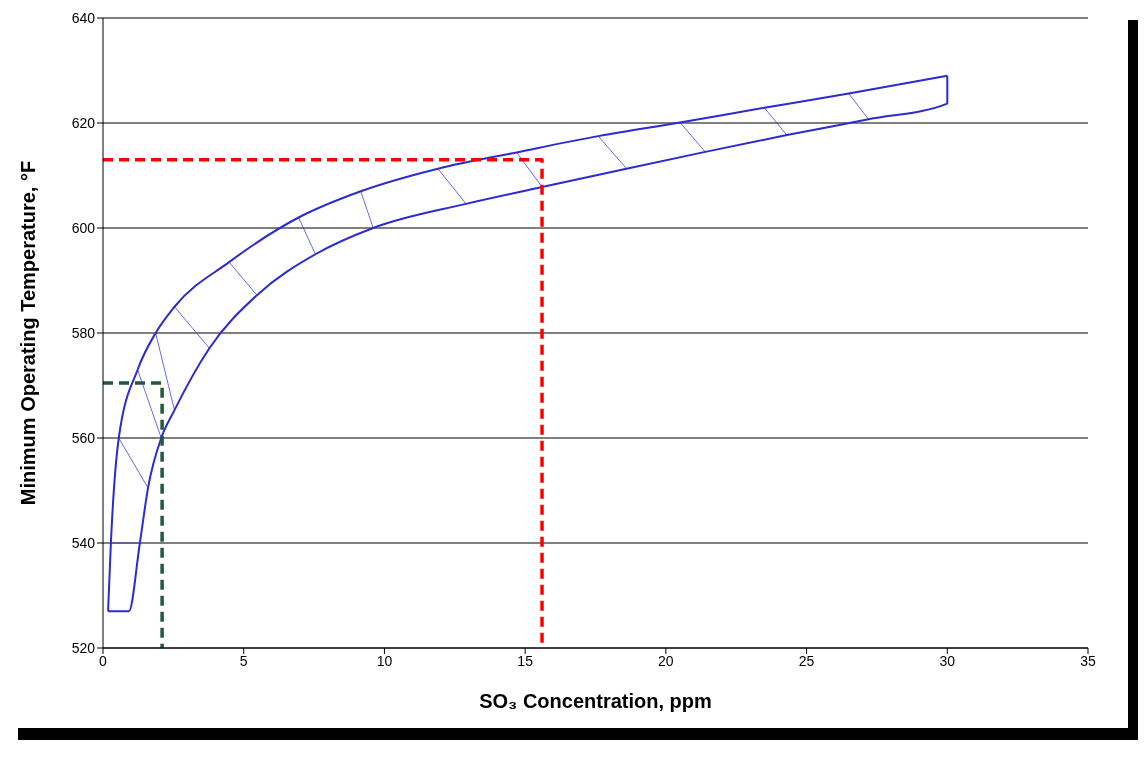  What do you see at coordinates (1088, 660) in the screenshot?
I see `x-tick-label: 35` at bounding box center [1088, 660].